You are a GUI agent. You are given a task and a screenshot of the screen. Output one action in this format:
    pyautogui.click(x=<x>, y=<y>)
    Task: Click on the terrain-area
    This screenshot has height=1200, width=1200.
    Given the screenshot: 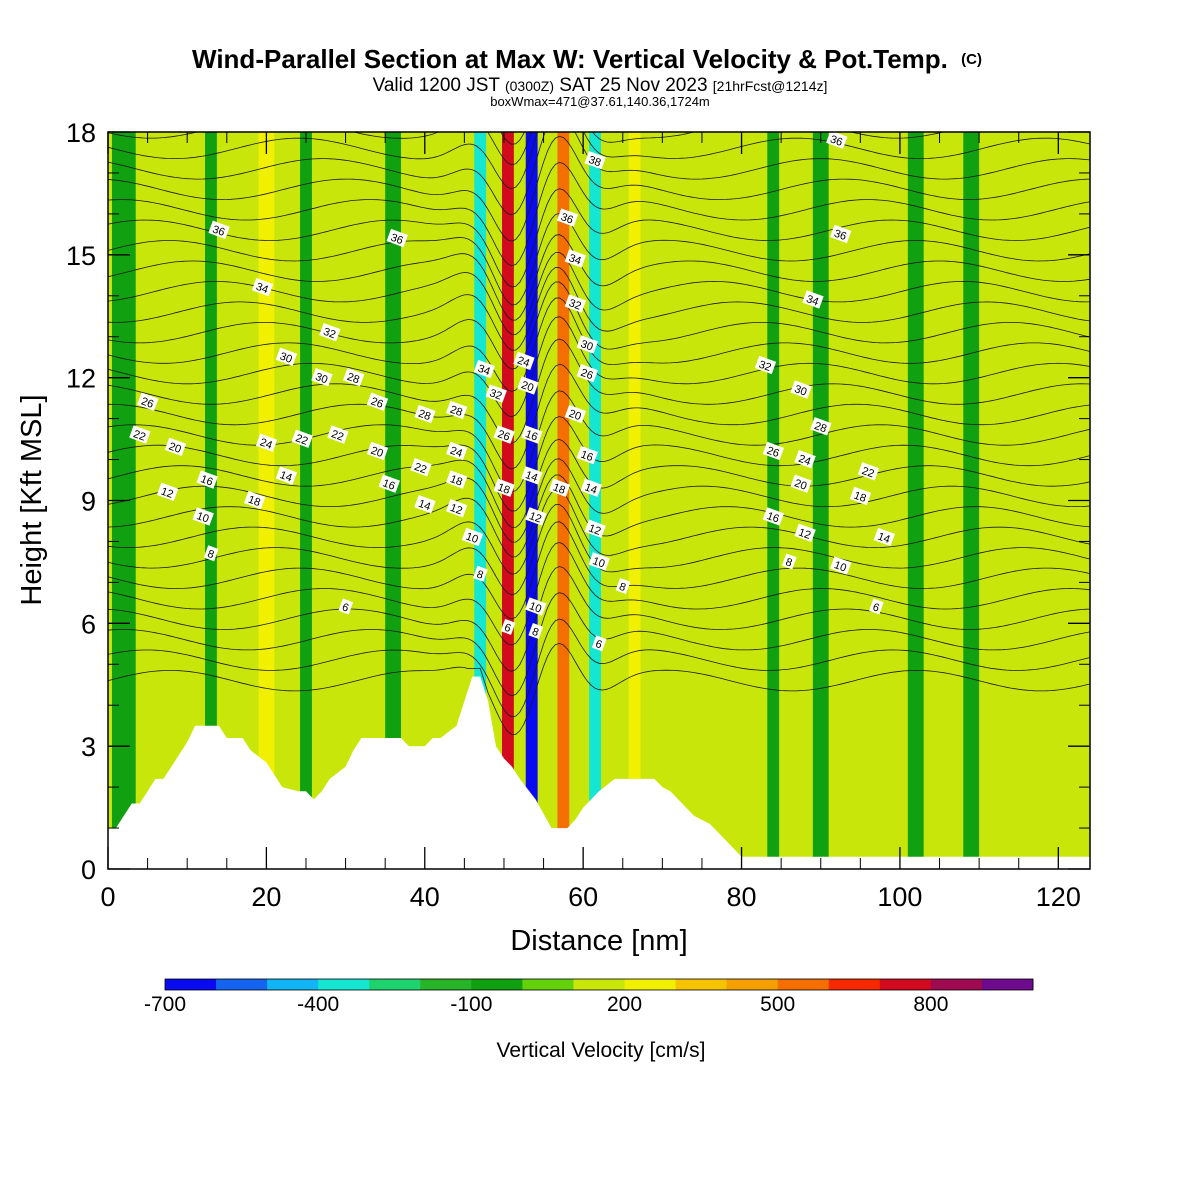 What is the action you would take?
    pyautogui.click(x=599, y=772)
    